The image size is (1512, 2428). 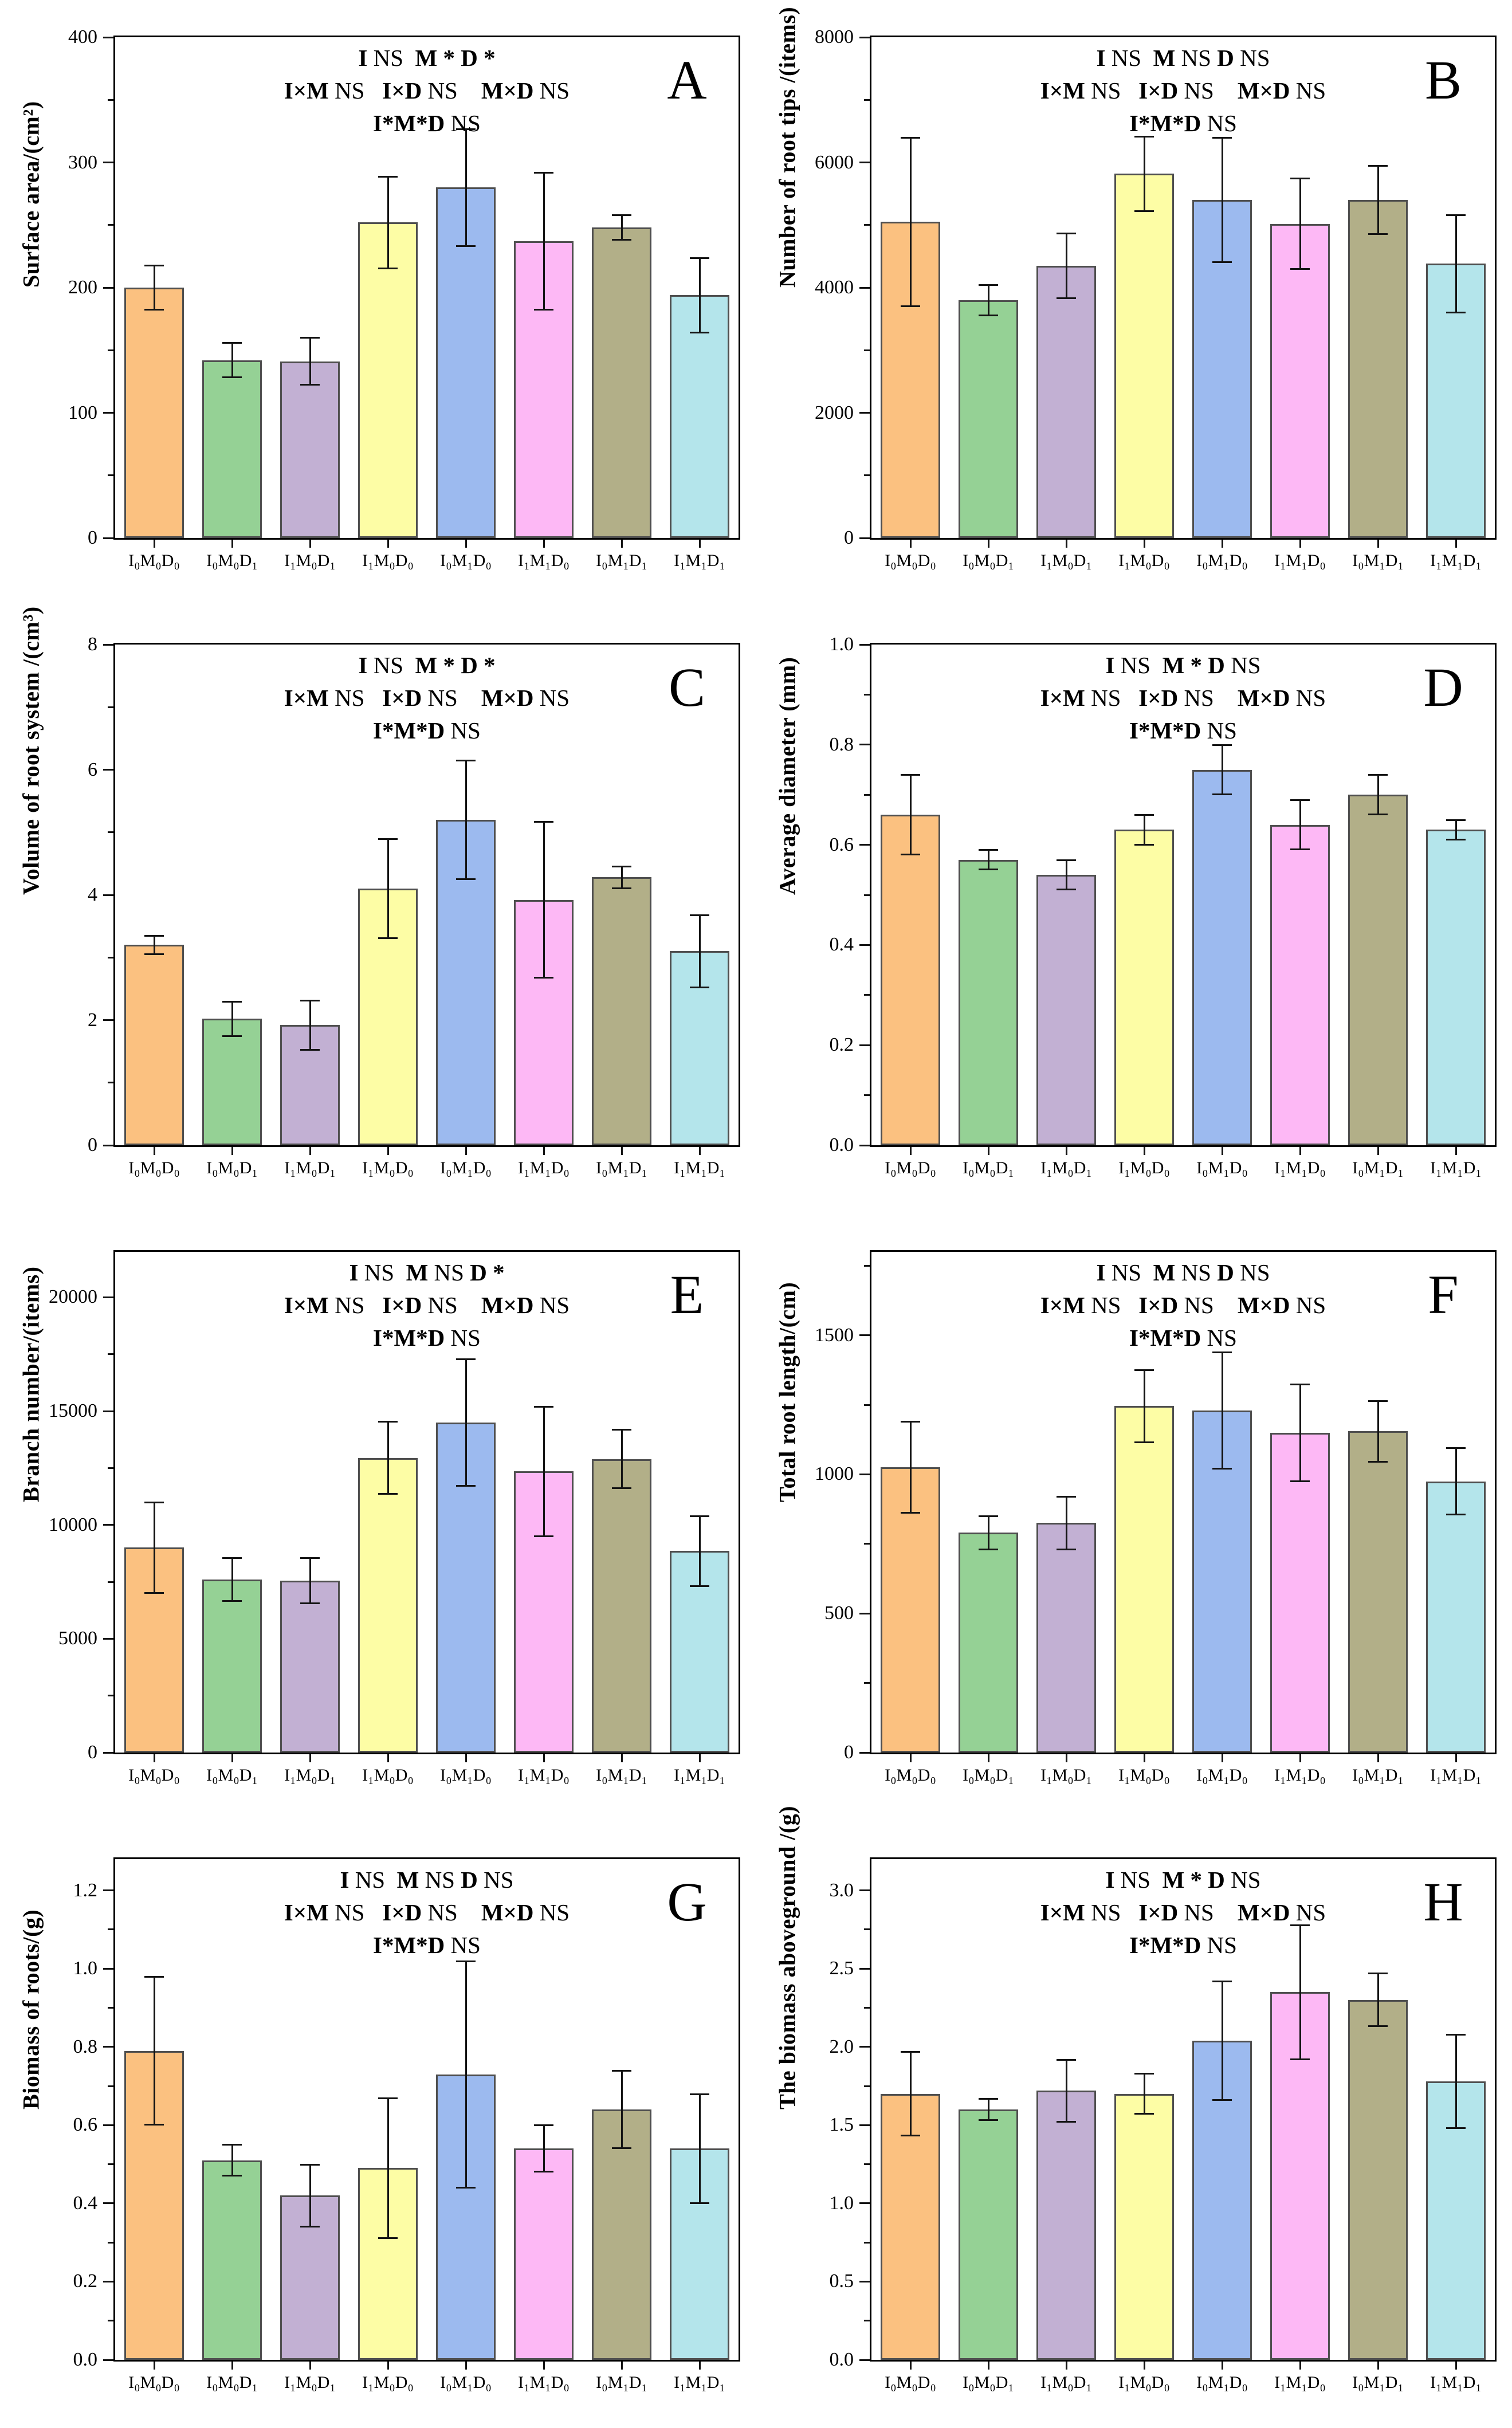 What do you see at coordinates (86, 2125) in the screenshot?
I see `y-tick-label: 0.6` at bounding box center [86, 2125].